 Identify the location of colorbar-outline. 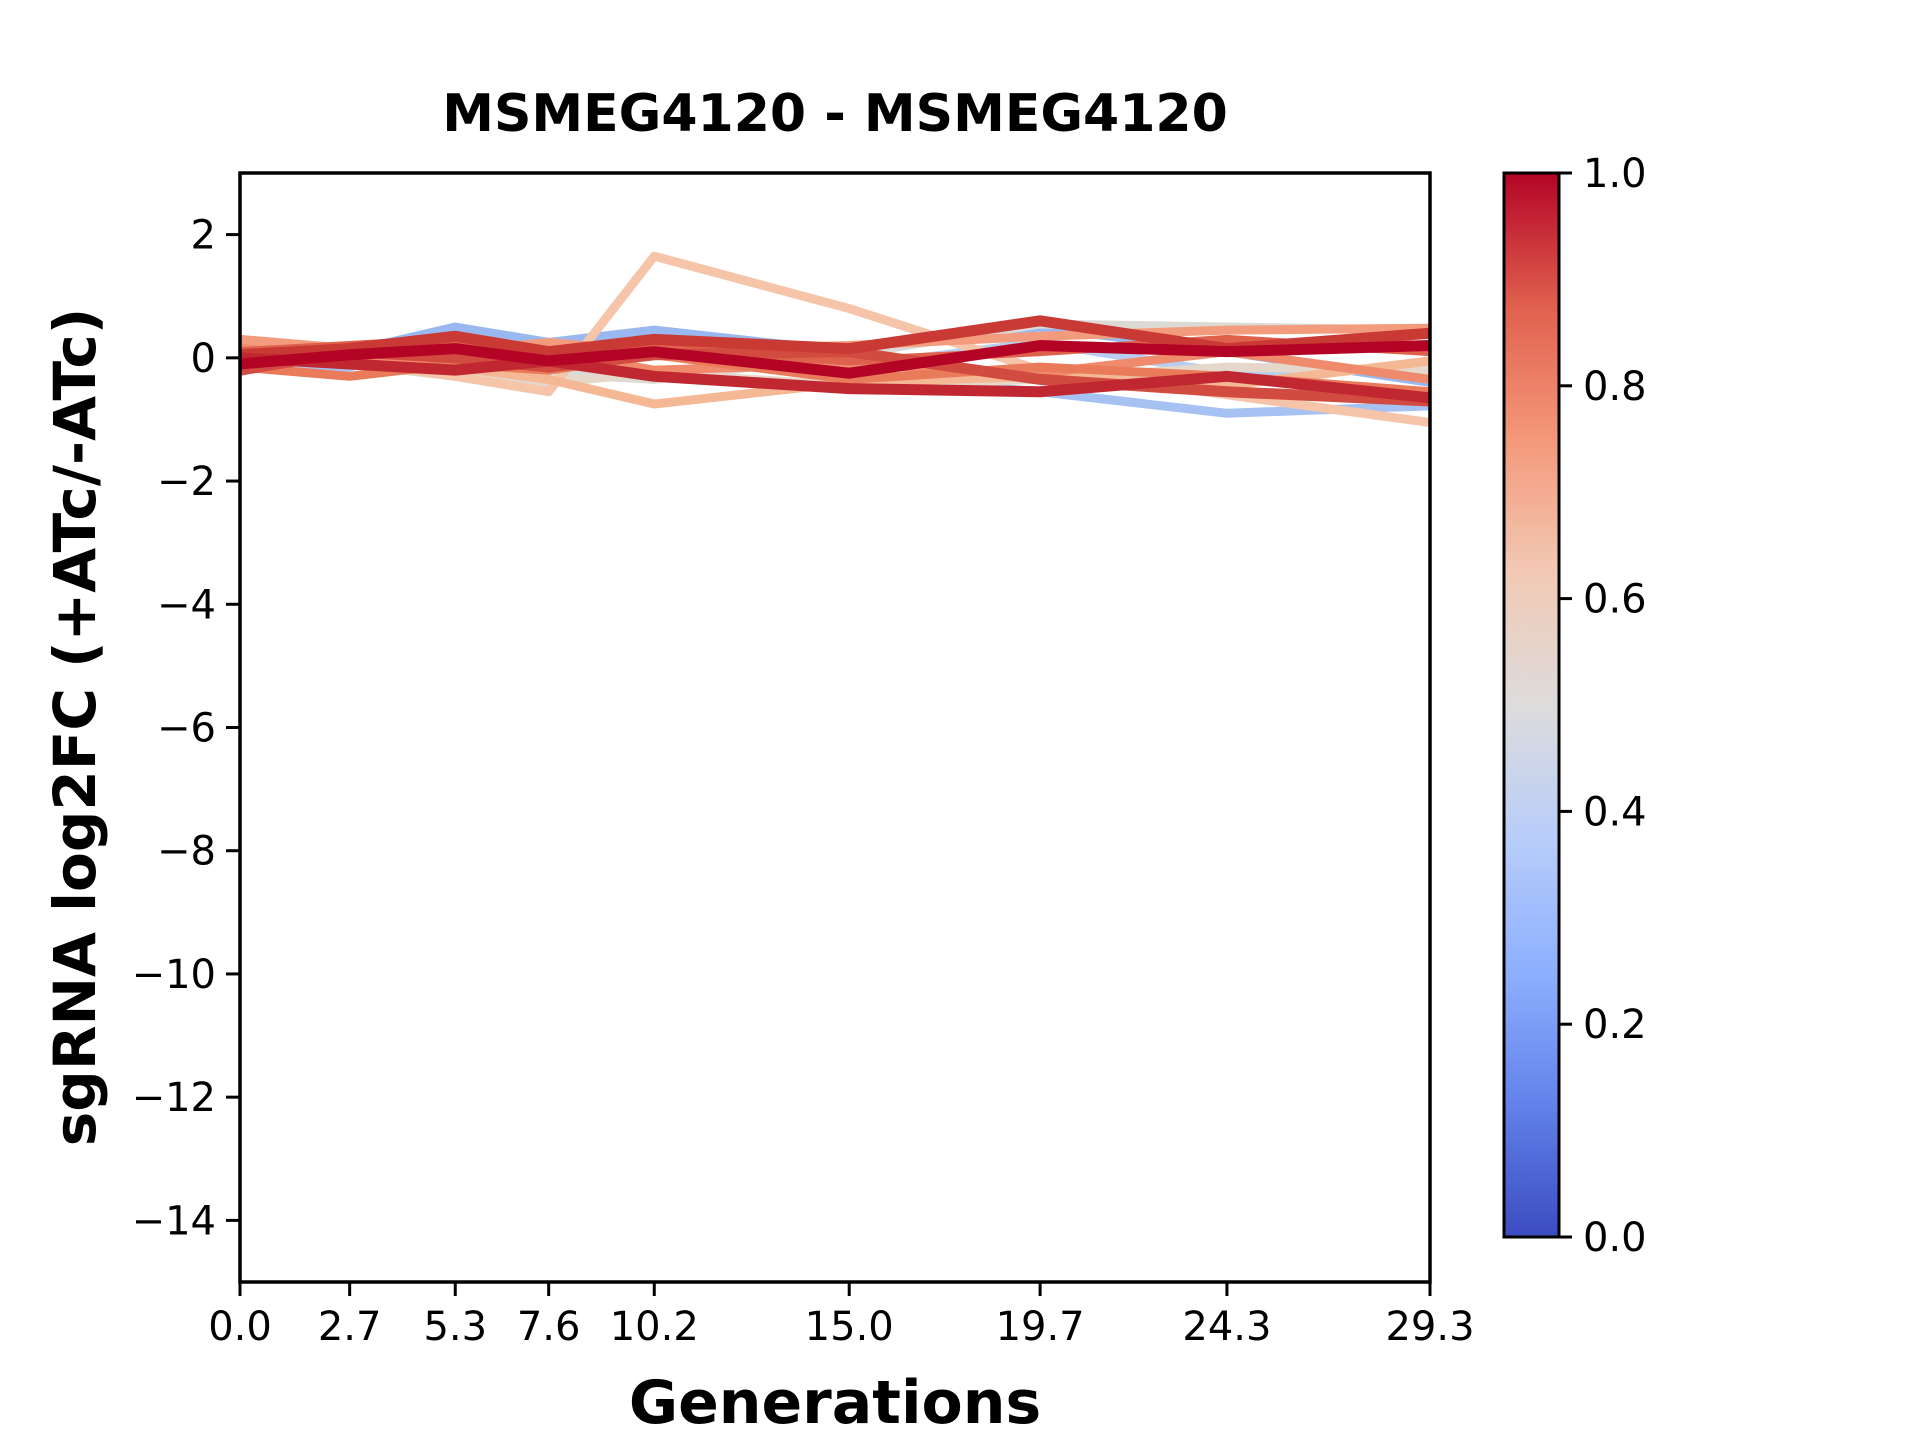
(1531, 705).